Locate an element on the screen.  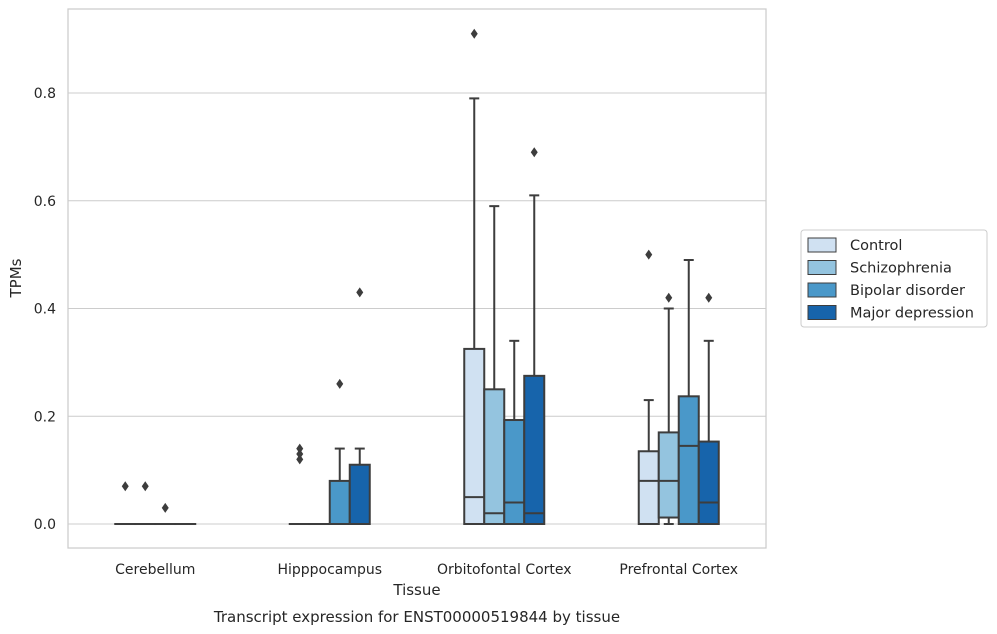
x-axis-label: Tissue is located at coordinates (416, 590).